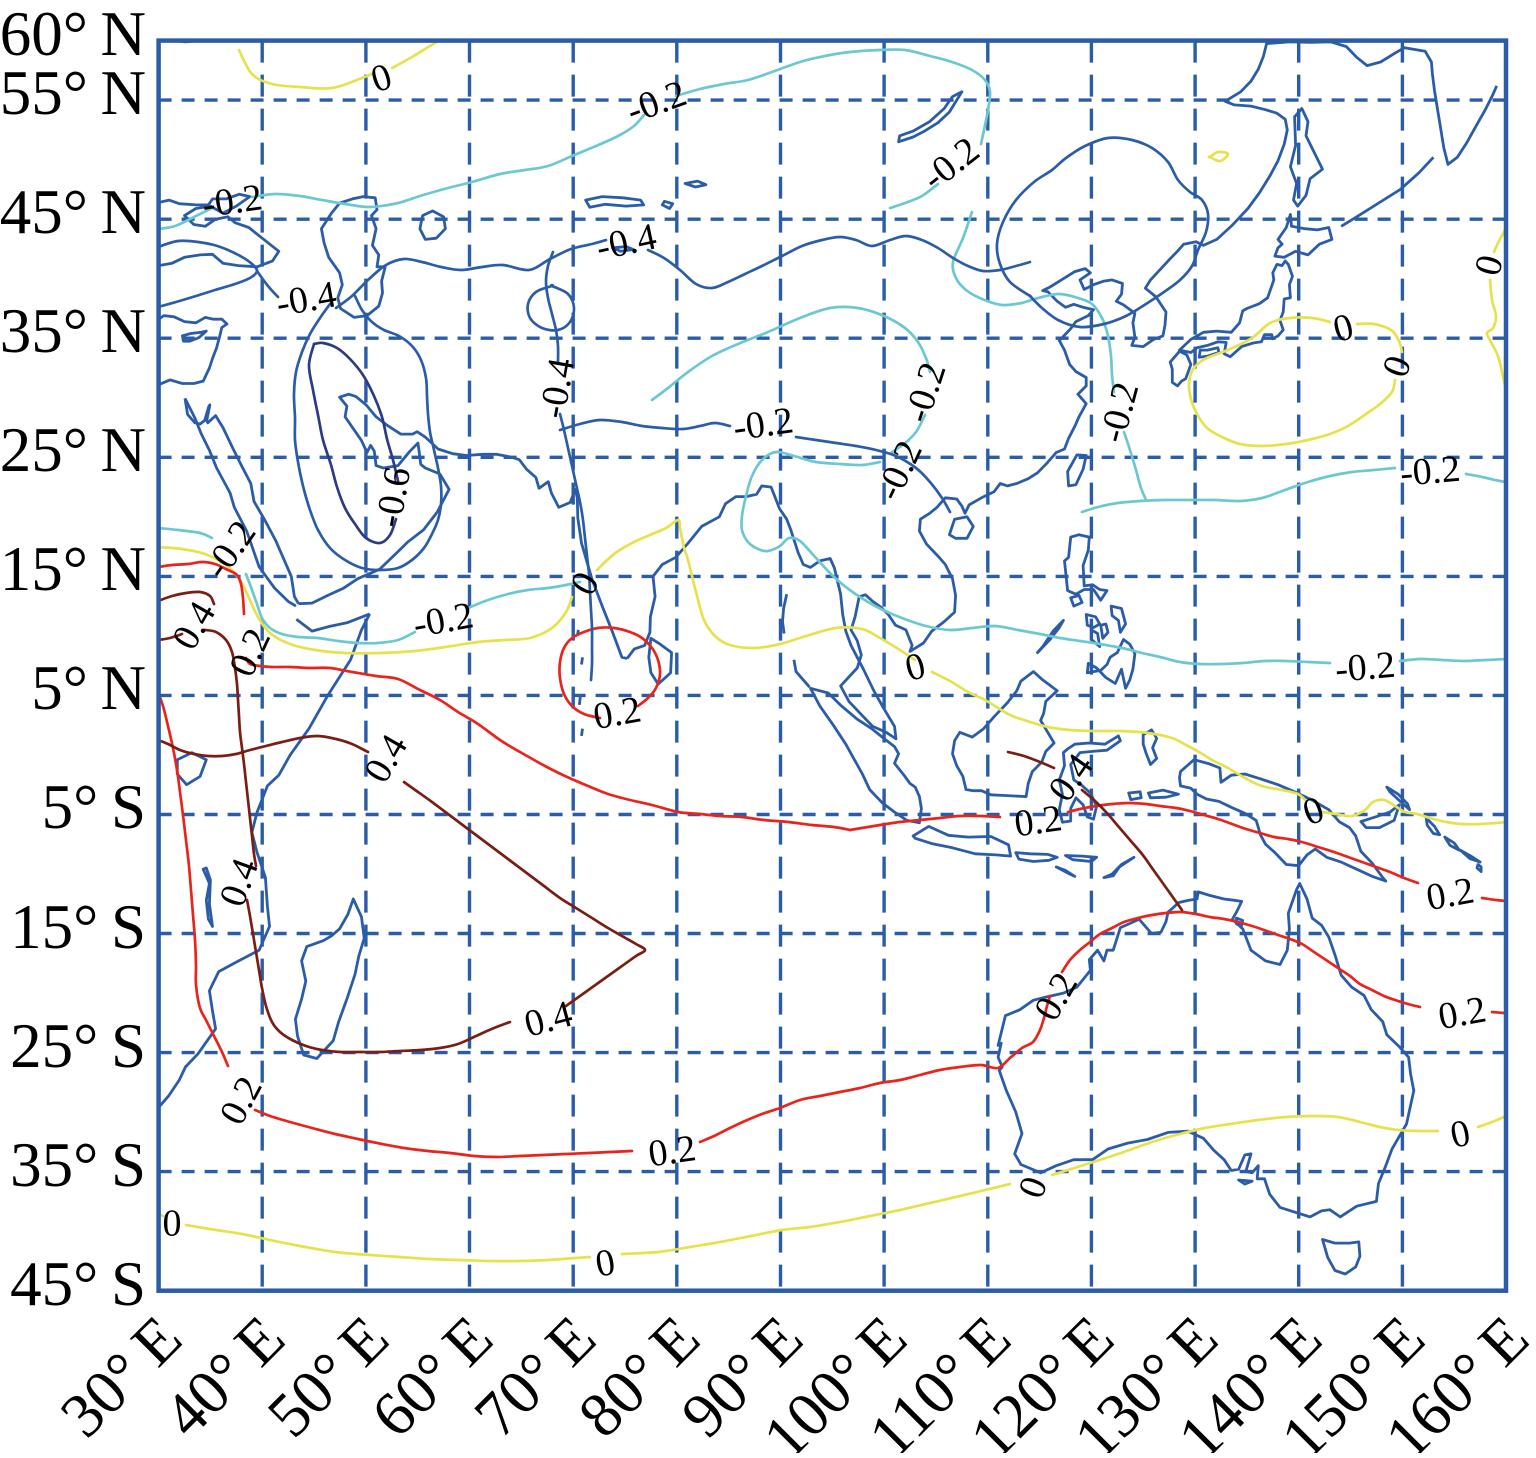 The image size is (1536, 1458). I want to click on svg-text: 15° N, so click(73, 569).